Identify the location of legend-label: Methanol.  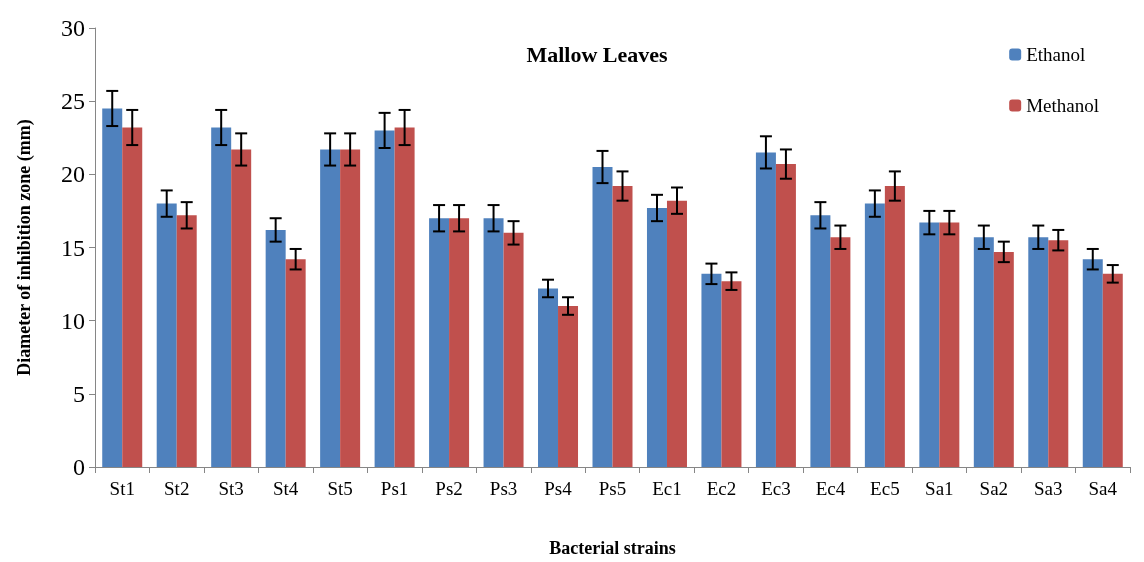
(1063, 105).